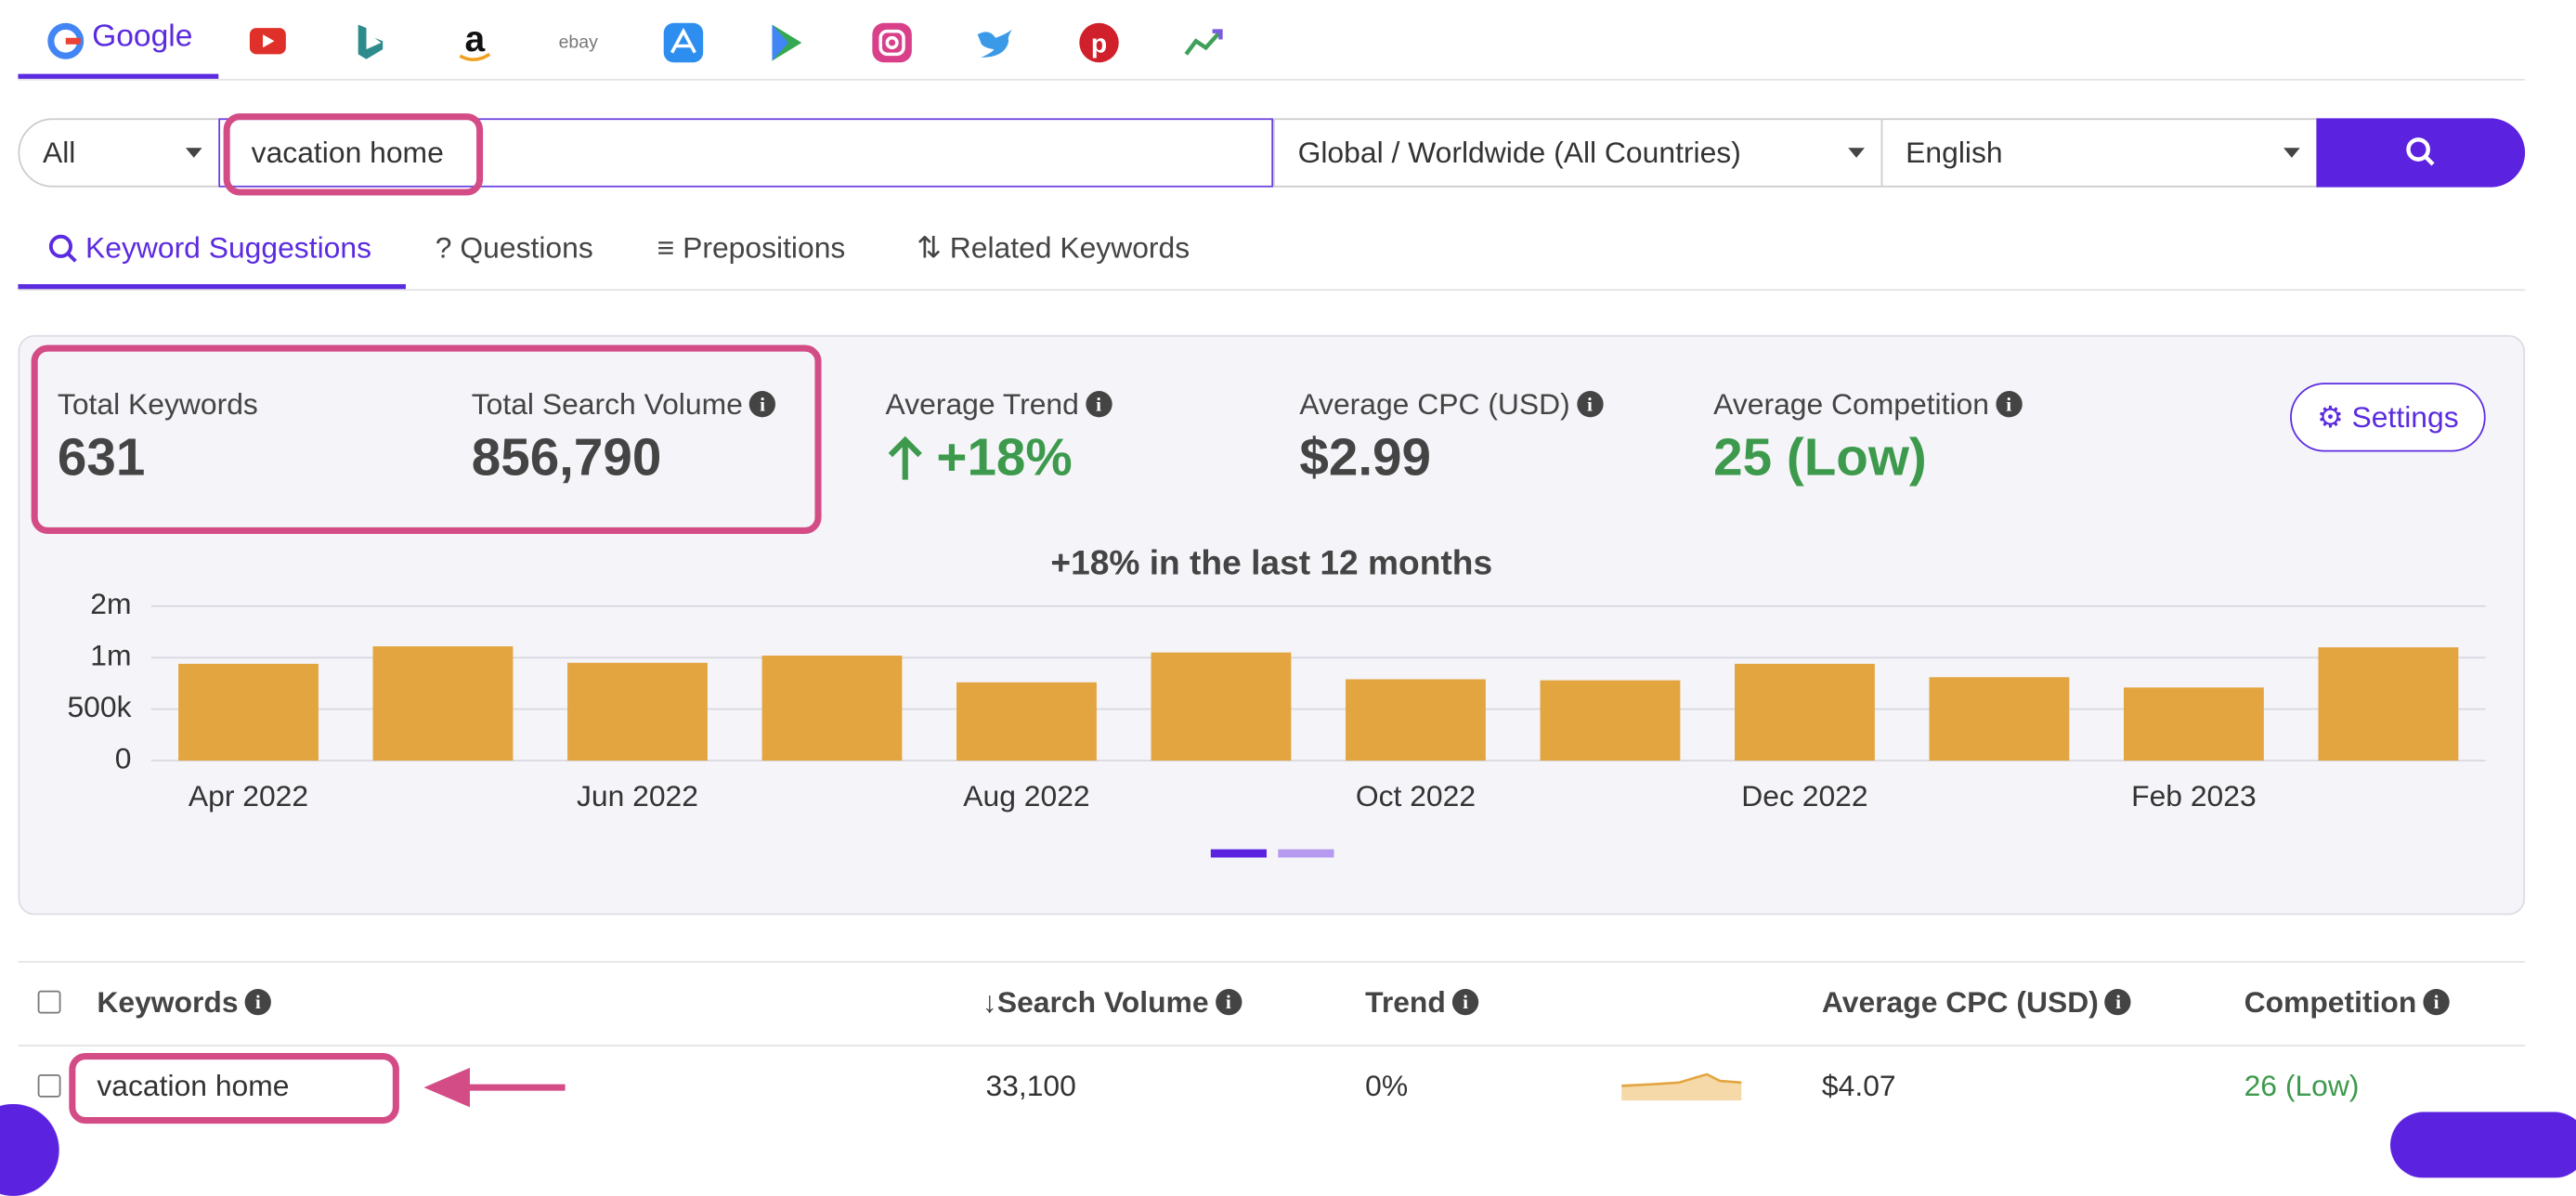 This screenshot has width=2576, height=1196. What do you see at coordinates (194, 1086) in the screenshot?
I see `keyword-cell: vacation home` at bounding box center [194, 1086].